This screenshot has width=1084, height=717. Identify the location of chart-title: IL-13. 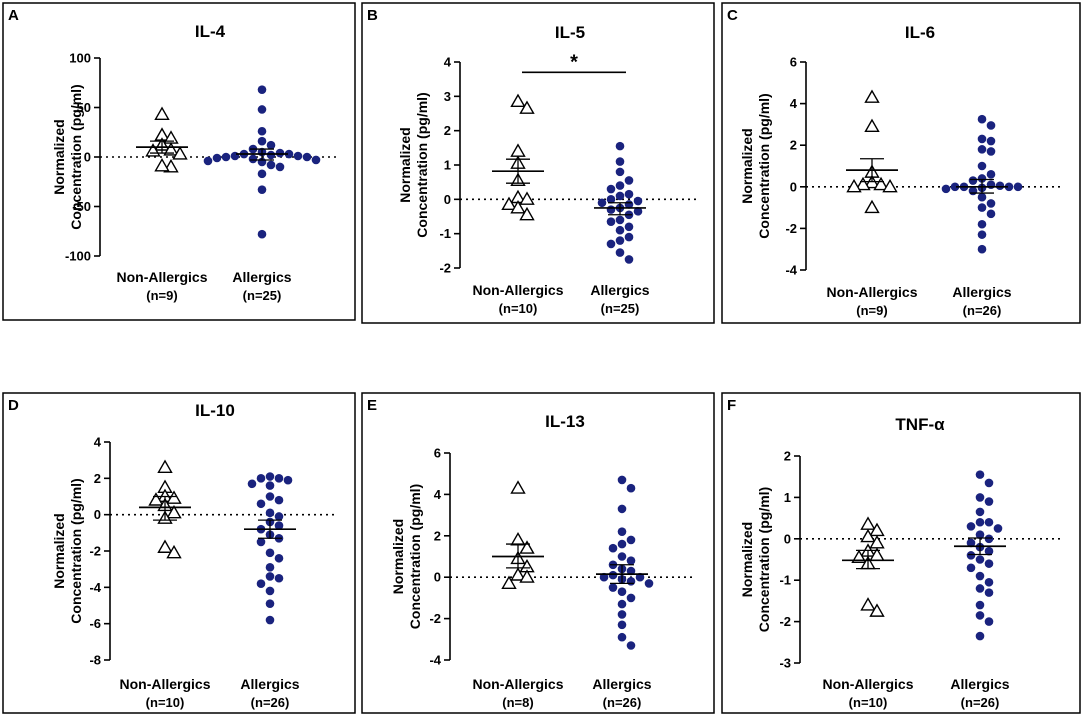
(565, 421).